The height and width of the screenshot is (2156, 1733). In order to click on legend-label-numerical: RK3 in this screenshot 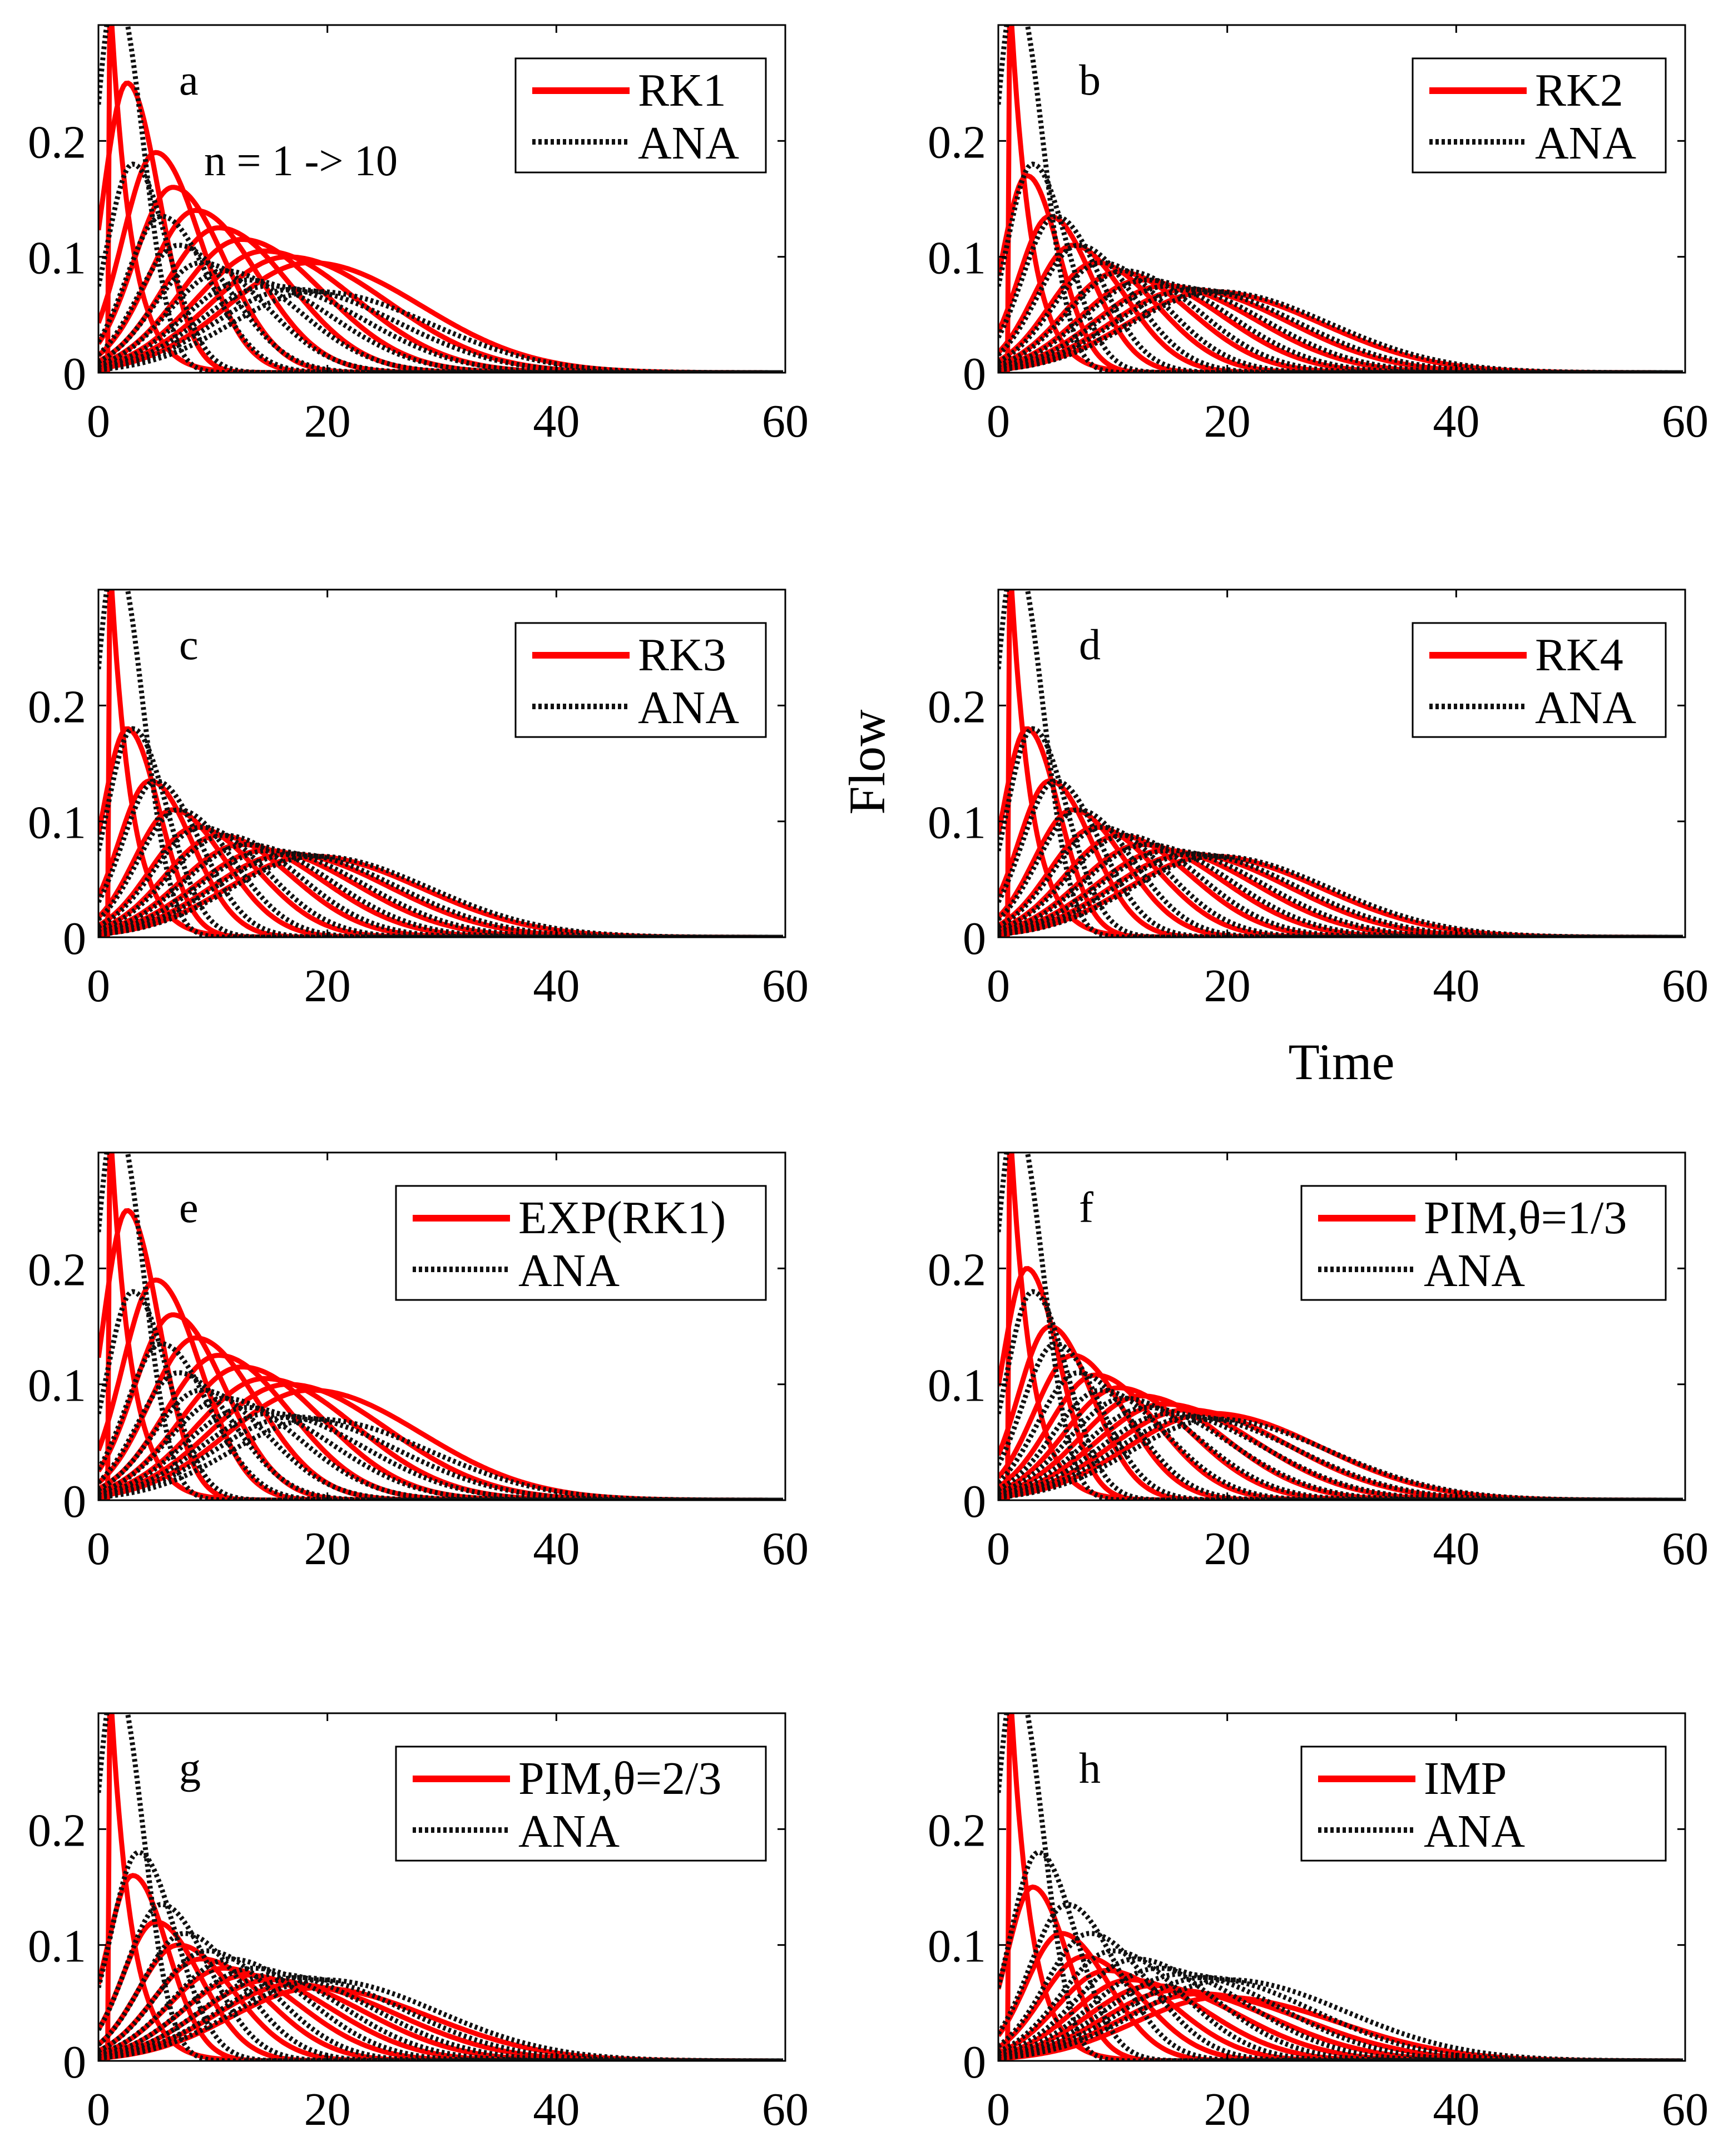, I will do `click(682, 655)`.